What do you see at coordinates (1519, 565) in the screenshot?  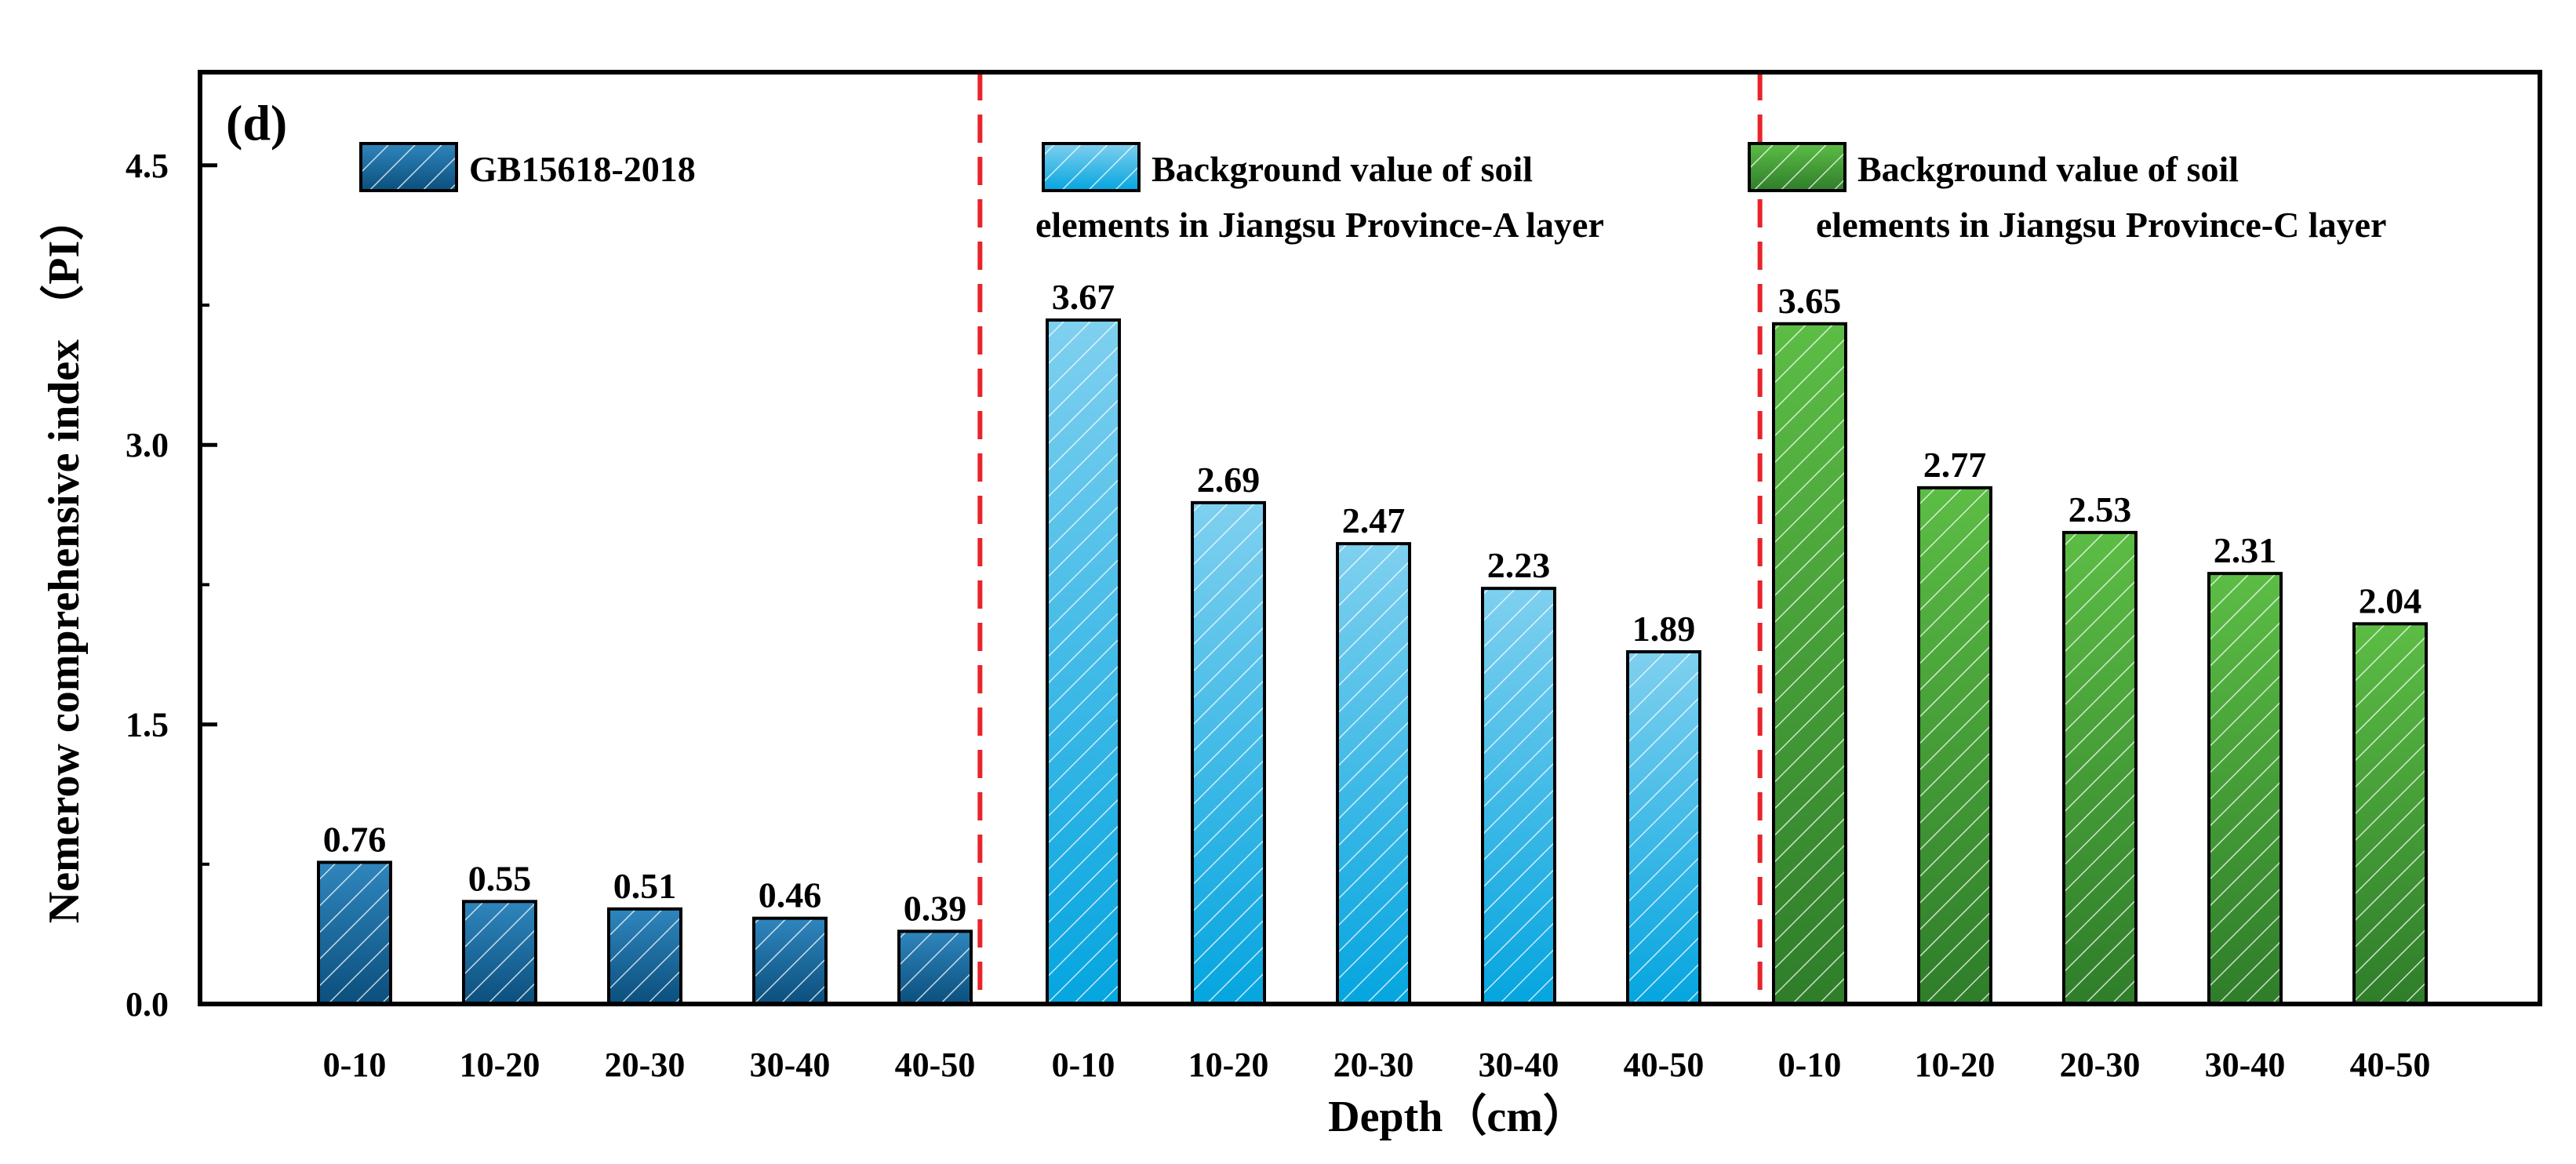 I see `value-label: 2.23` at bounding box center [1519, 565].